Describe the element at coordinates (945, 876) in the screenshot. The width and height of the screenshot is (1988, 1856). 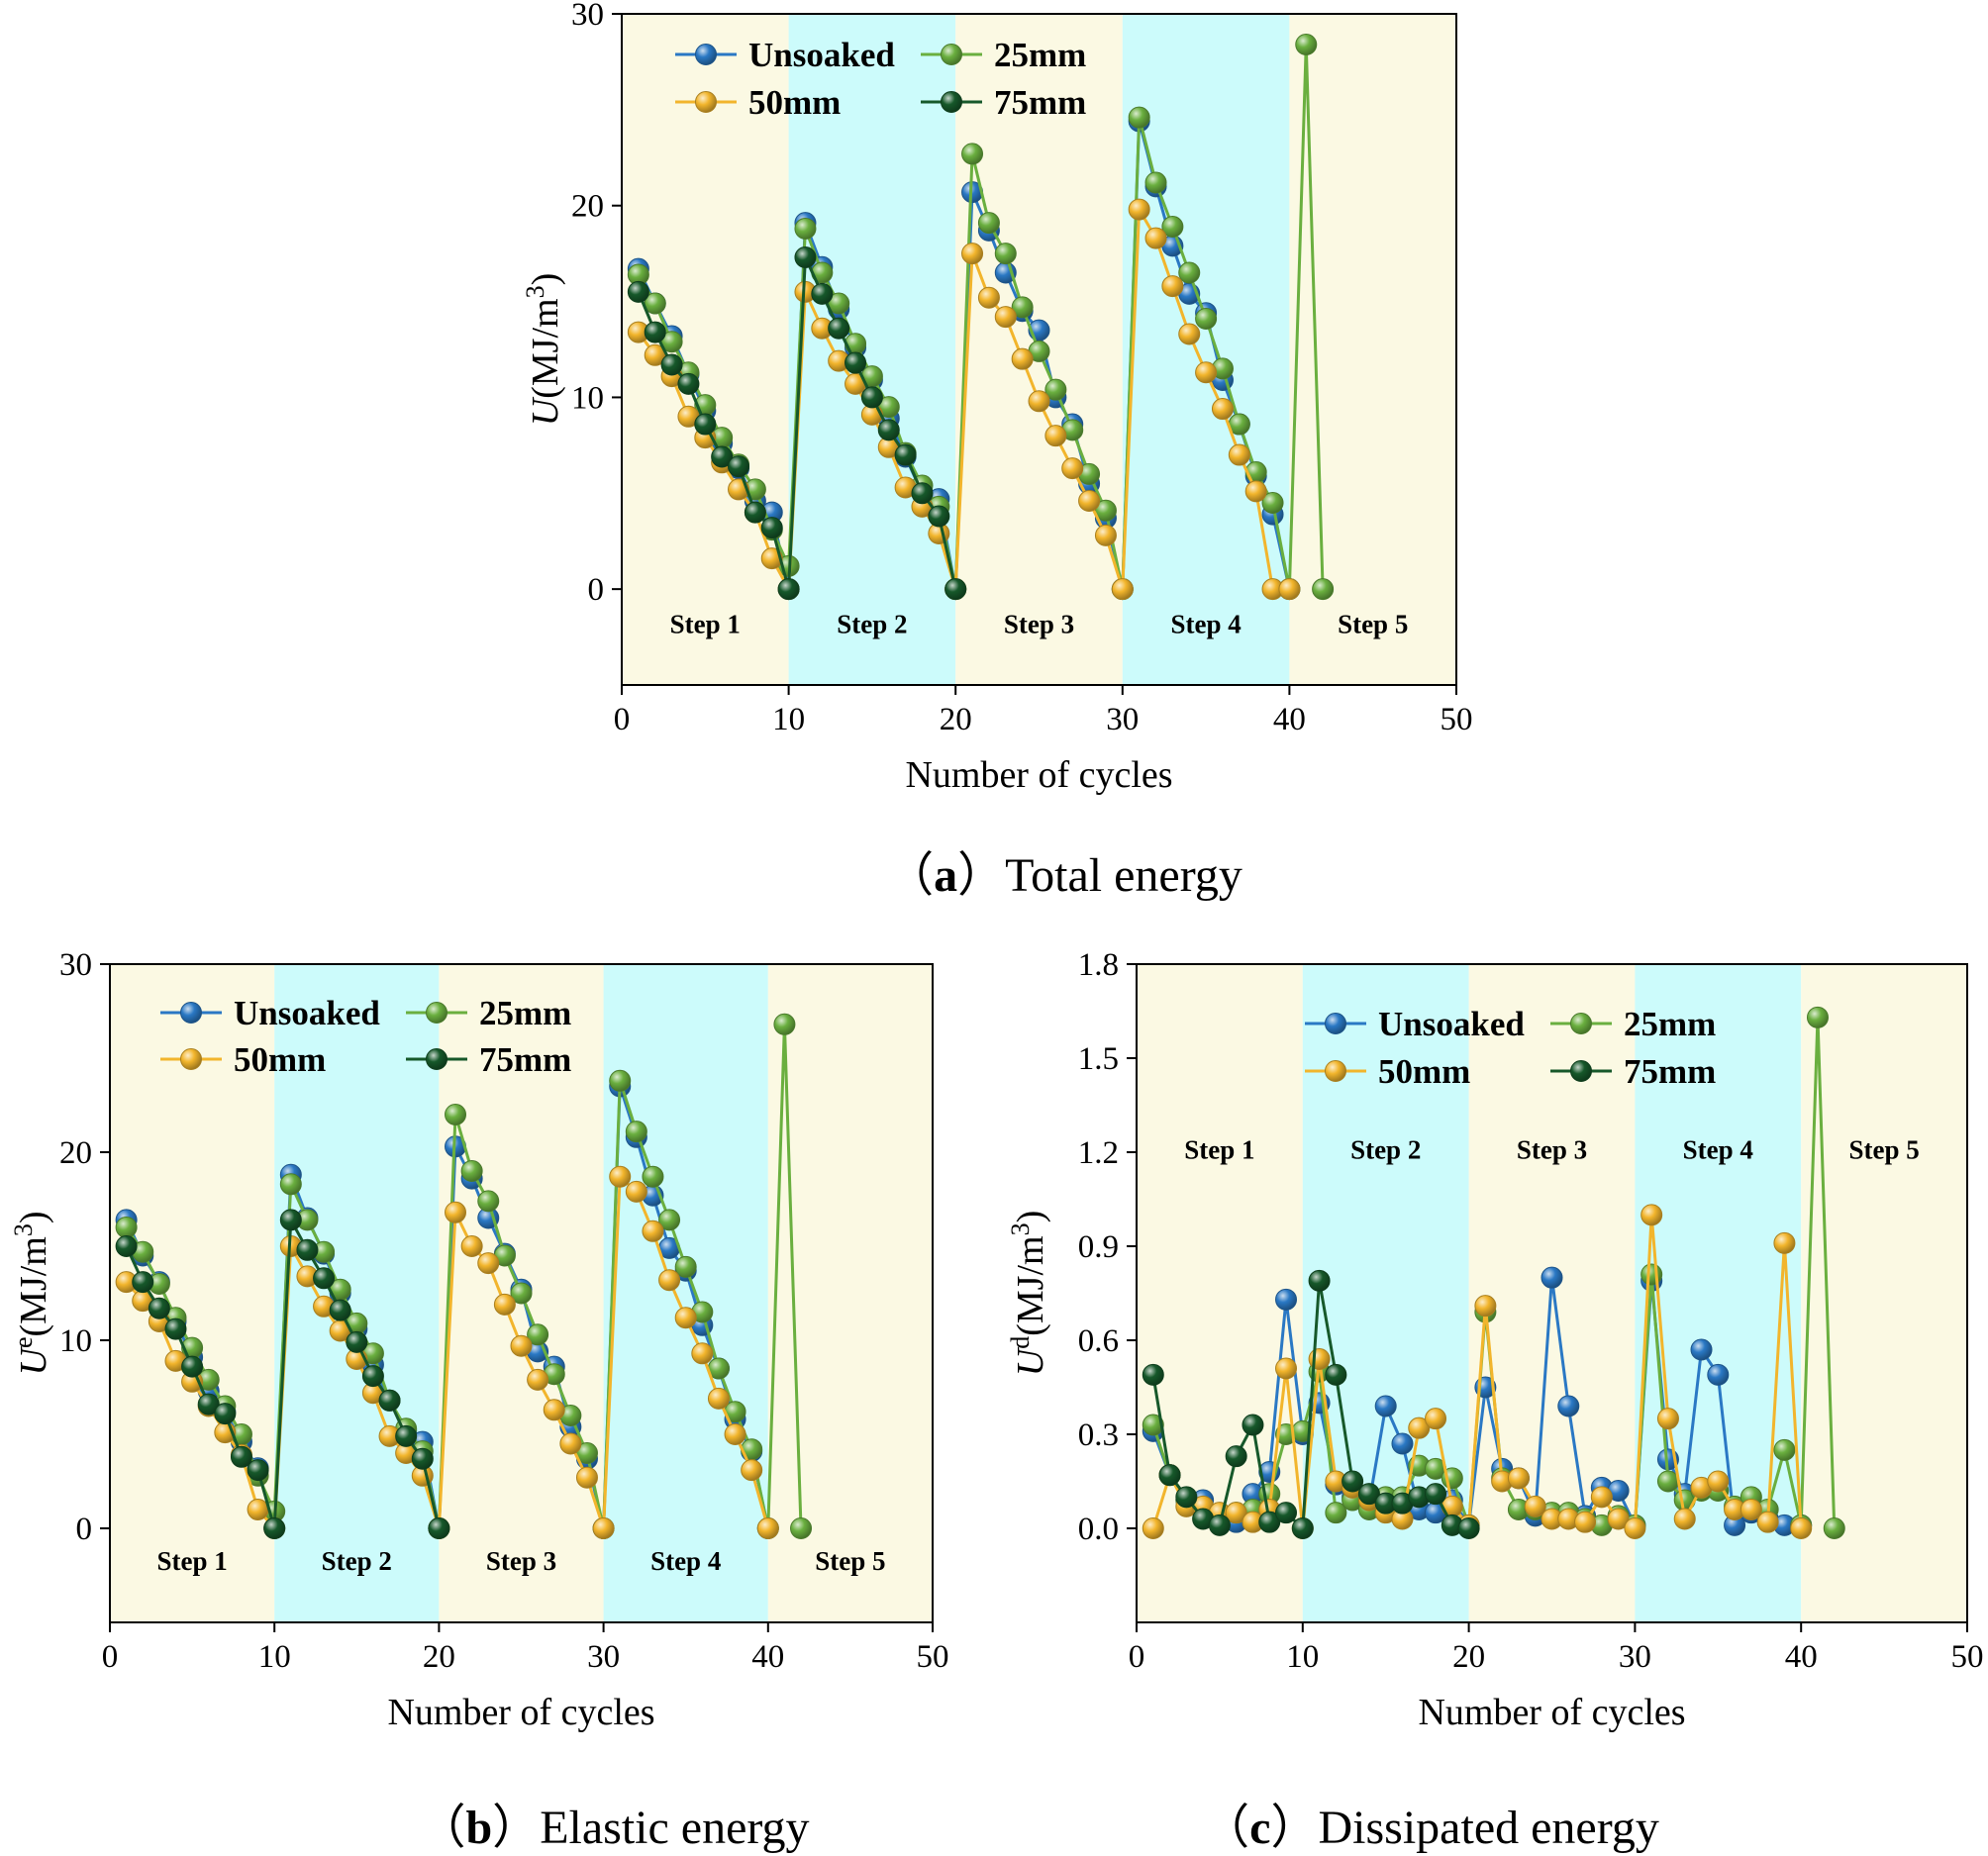
I see `caption-letter: a` at that location.